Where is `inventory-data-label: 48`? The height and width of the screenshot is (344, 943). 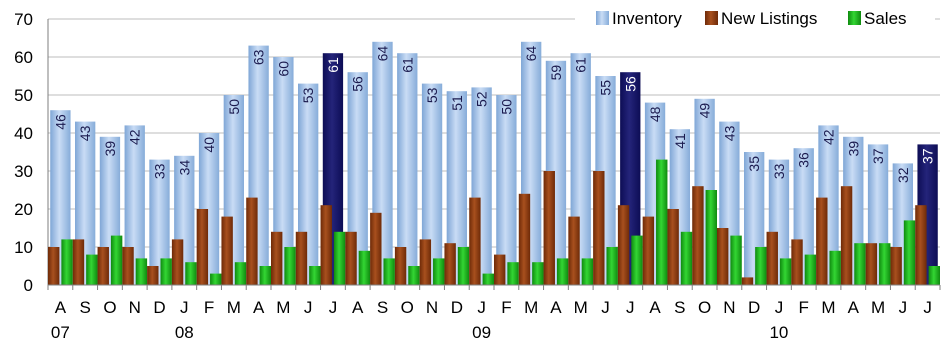
inventory-data-label: 48 is located at coordinates (655, 114).